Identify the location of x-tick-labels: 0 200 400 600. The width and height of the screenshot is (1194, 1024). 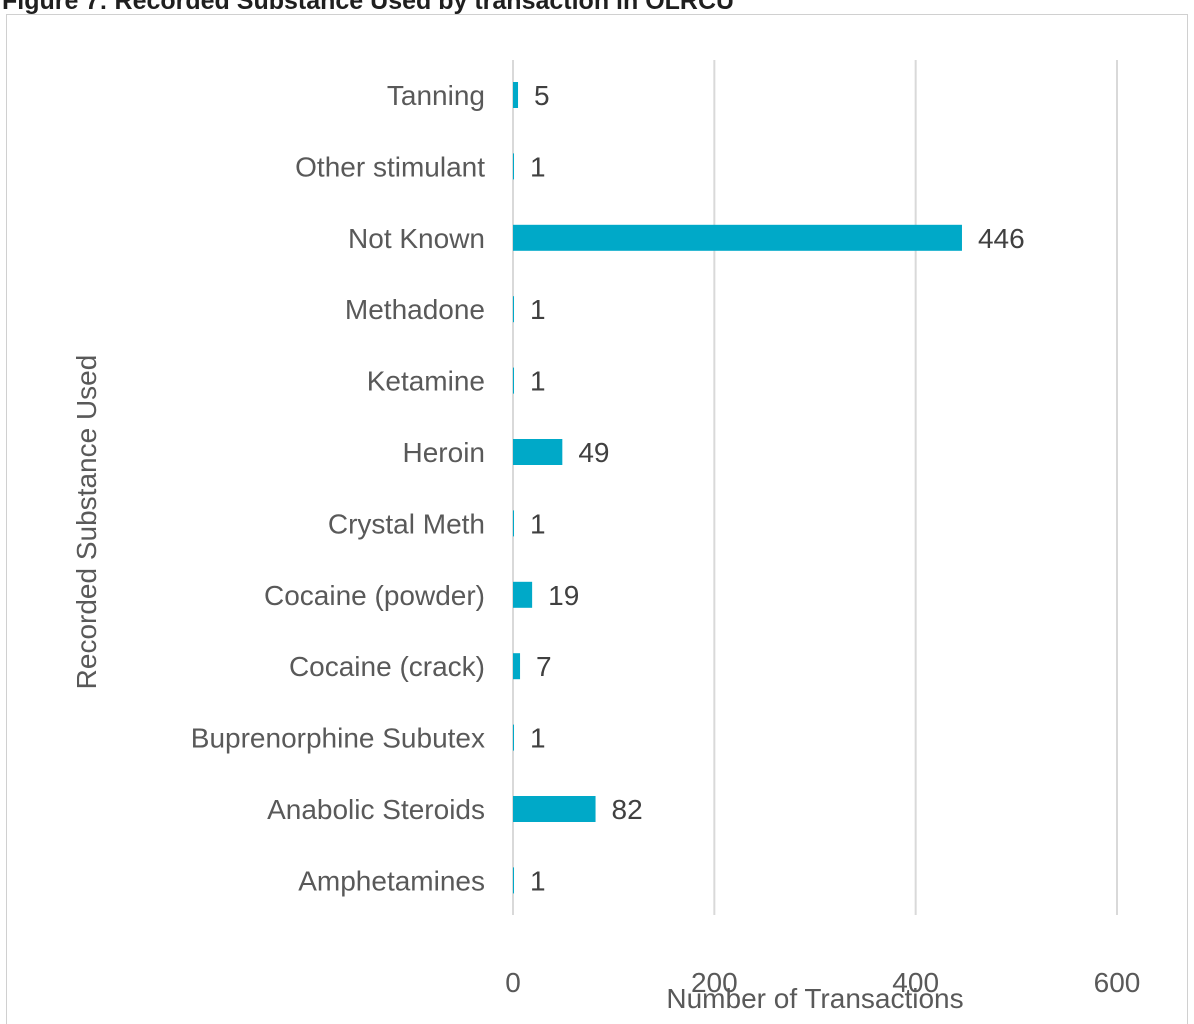
(822, 982).